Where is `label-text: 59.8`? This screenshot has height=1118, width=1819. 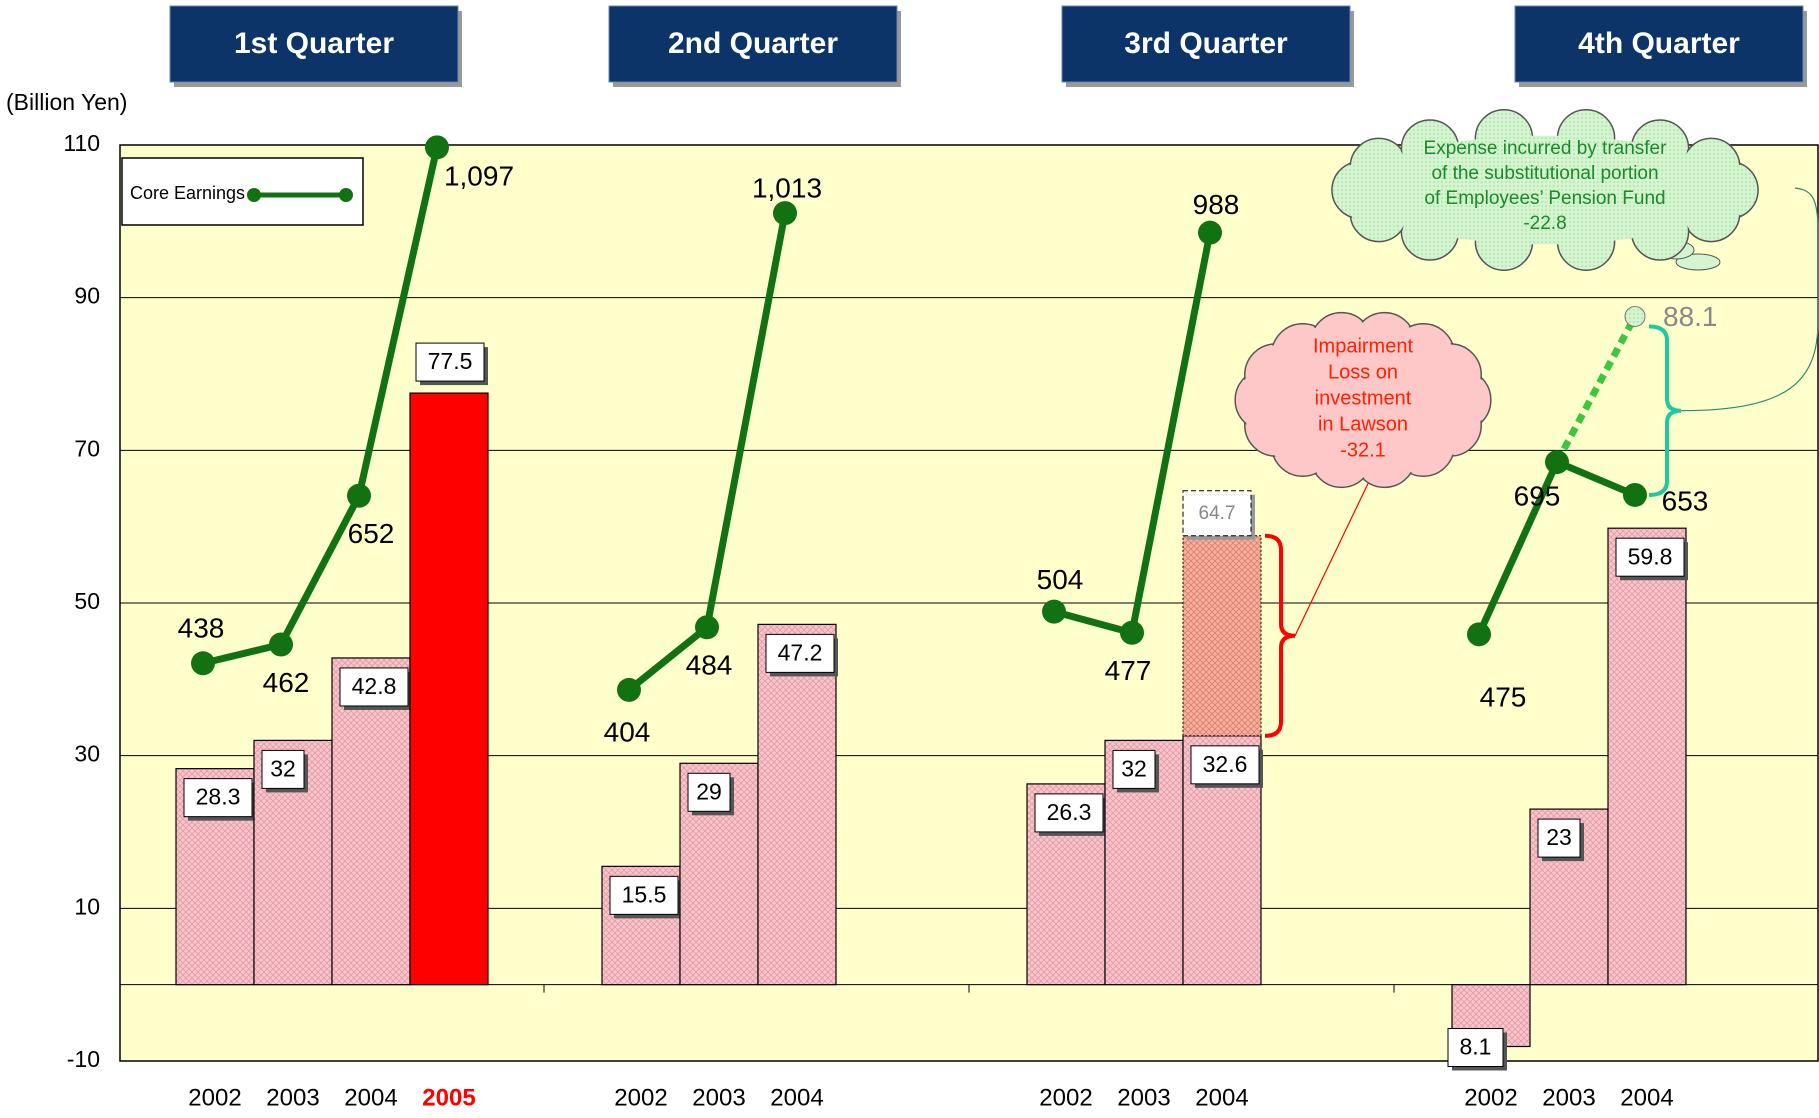
label-text: 59.8 is located at coordinates (1650, 556).